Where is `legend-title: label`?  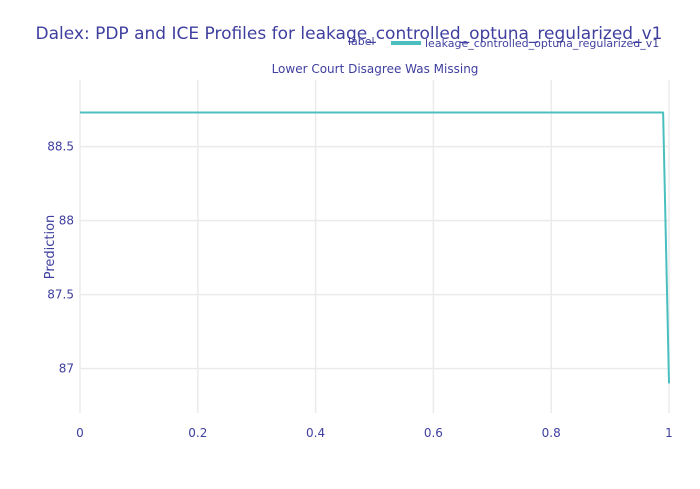 legend-title: label is located at coordinates (361, 41).